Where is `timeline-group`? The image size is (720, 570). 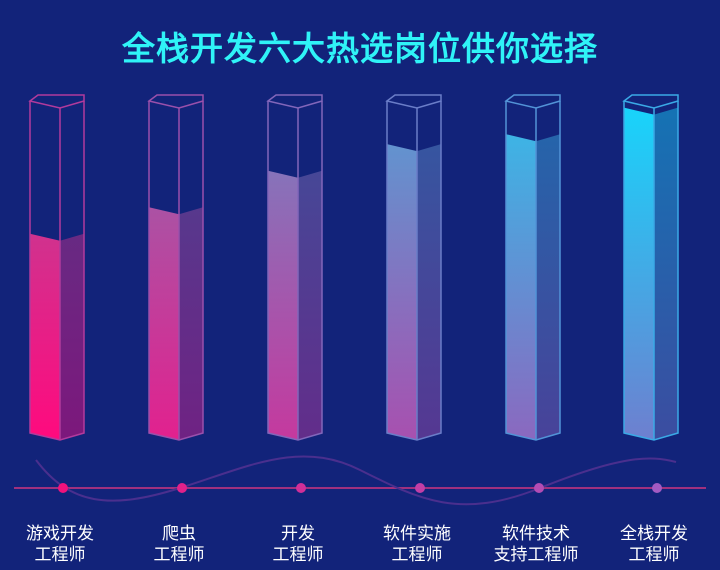
timeline-group is located at coordinates (360, 480).